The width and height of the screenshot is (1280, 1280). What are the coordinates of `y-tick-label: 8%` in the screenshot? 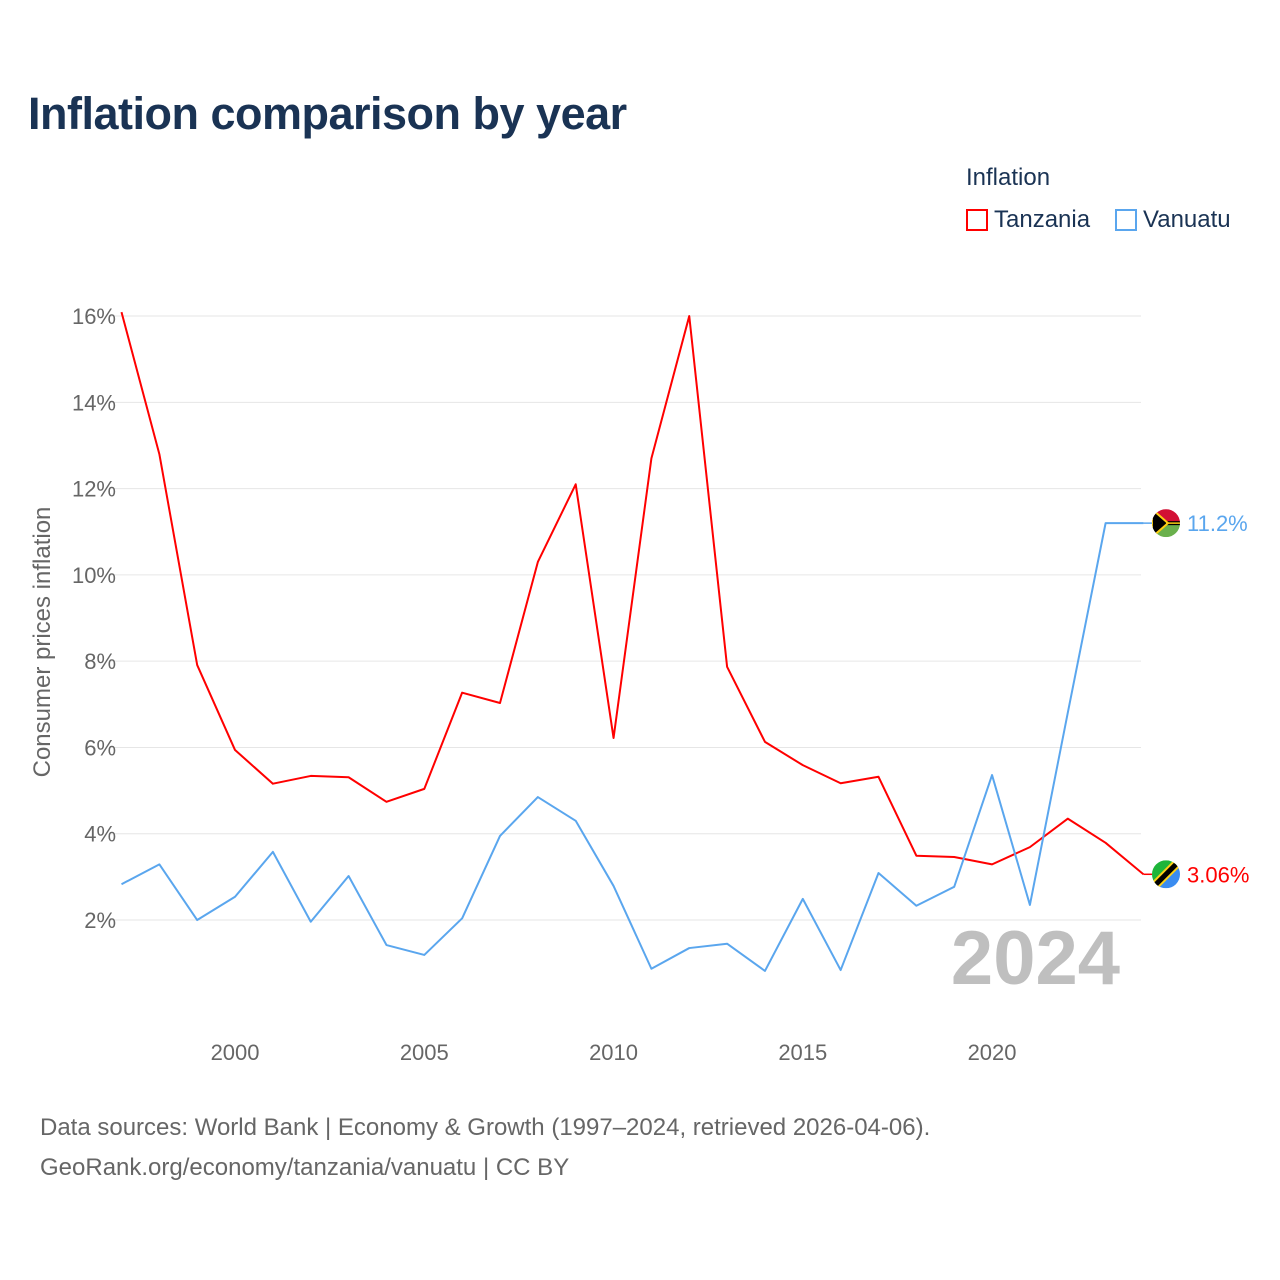 It's located at (100, 661).